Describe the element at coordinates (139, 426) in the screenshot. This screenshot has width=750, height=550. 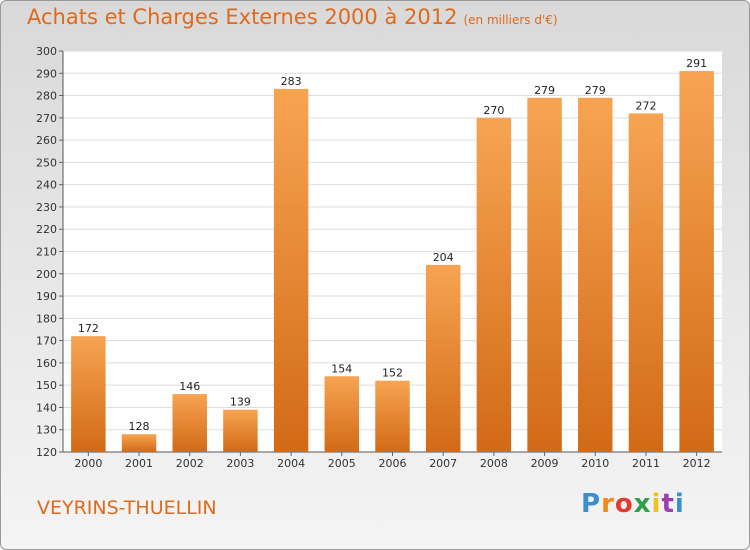
I see `data-label-2001: 128` at that location.